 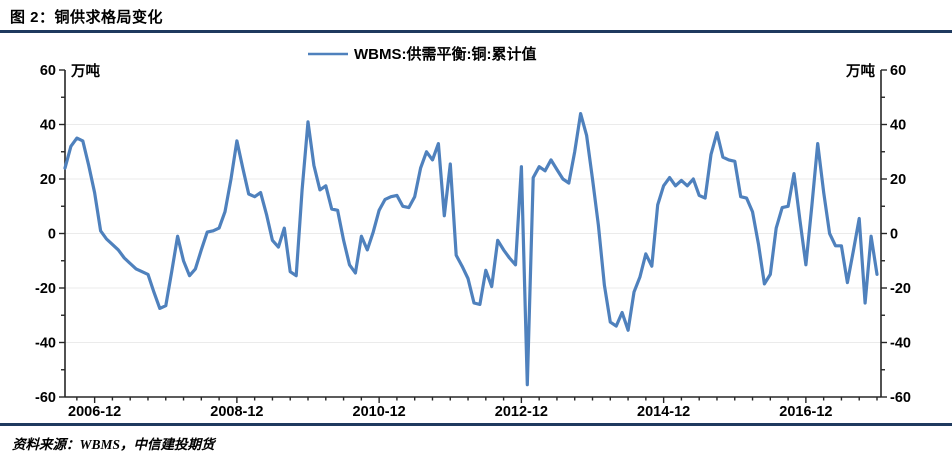 What do you see at coordinates (898, 180) in the screenshot?
I see `y-tick-label-right: 20` at bounding box center [898, 180].